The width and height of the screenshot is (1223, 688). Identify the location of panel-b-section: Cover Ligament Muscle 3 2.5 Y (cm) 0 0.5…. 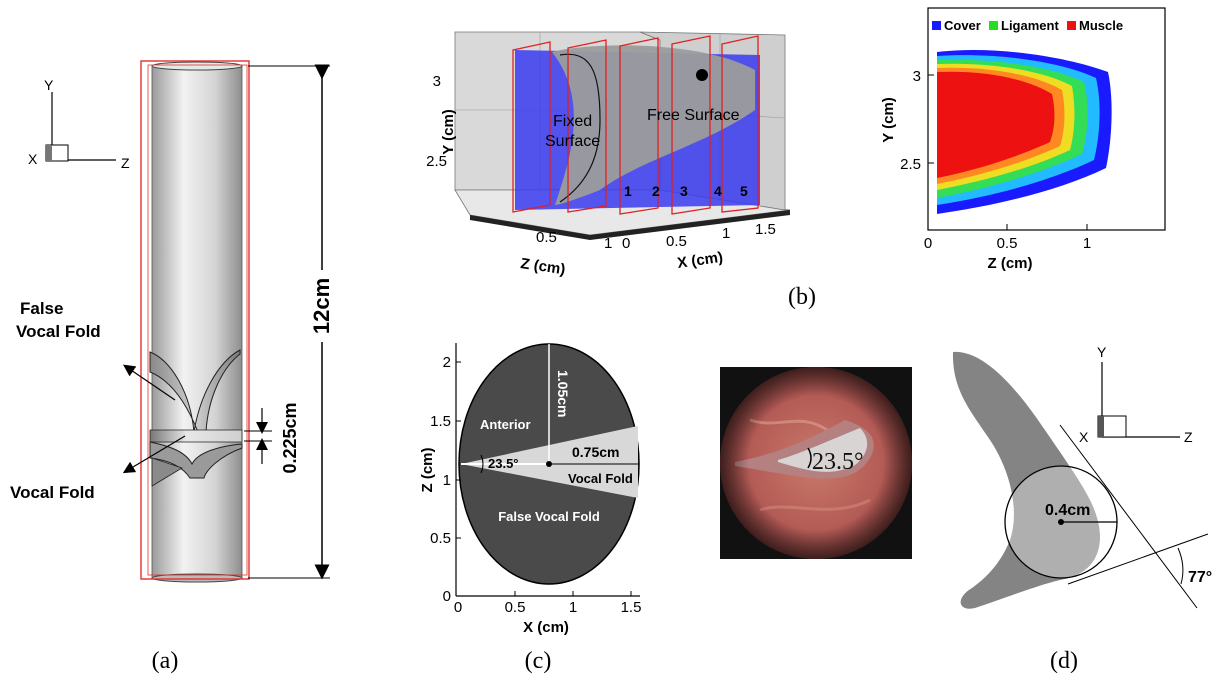
(1023, 139).